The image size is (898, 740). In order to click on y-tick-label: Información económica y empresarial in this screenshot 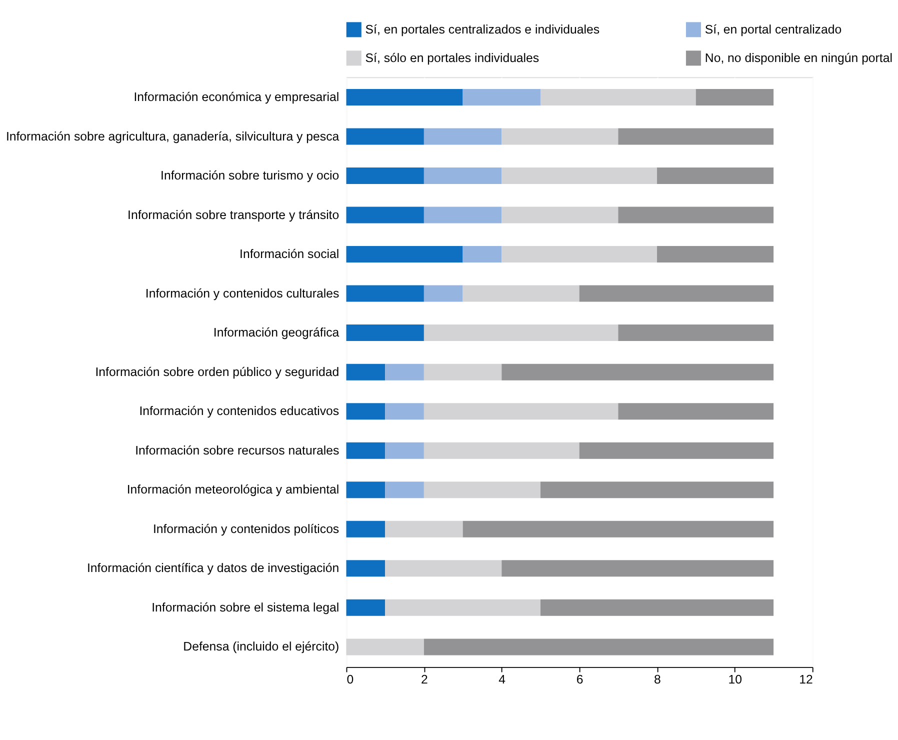, I will do `click(237, 97)`.